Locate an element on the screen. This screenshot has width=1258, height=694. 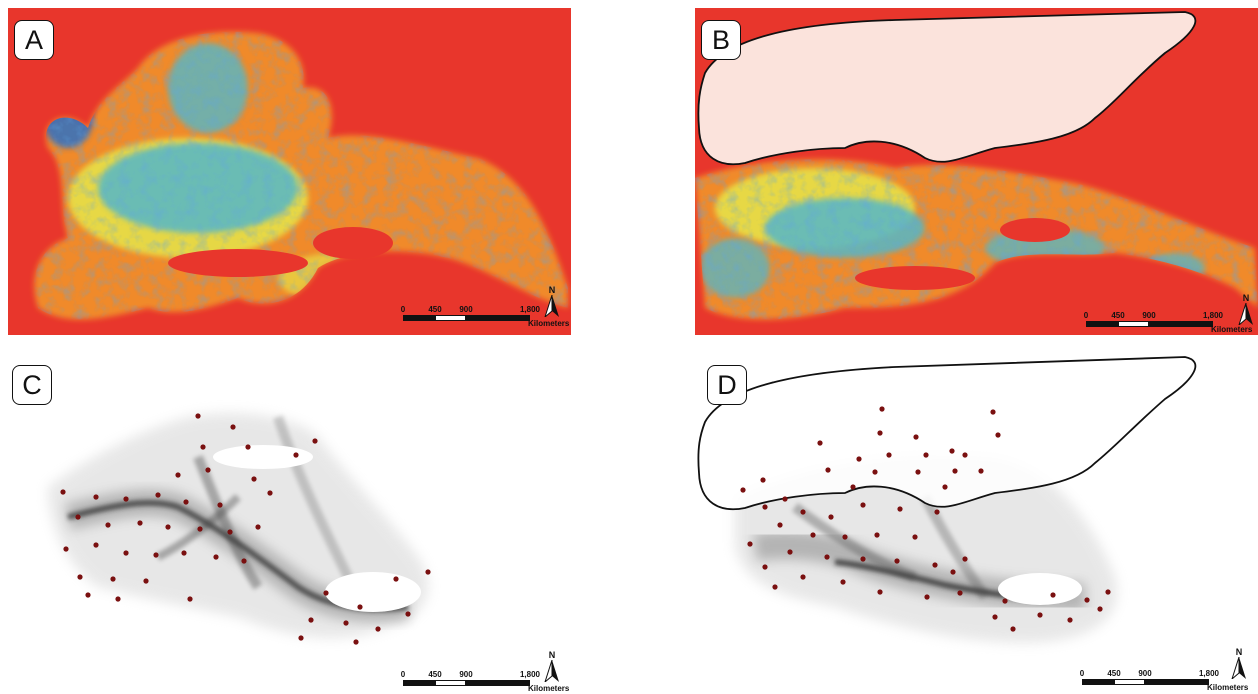
sea-baltic is located at coordinates (263, 457).